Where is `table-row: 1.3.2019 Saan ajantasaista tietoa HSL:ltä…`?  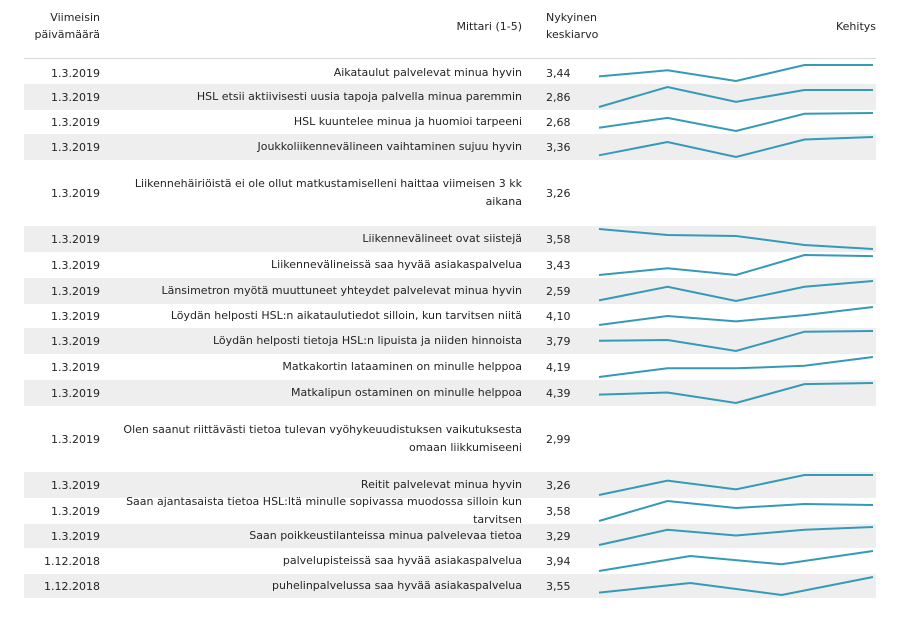
table-row: 1.3.2019 Saan ajantasaista tietoa HSL:ltä… is located at coordinates (450, 510).